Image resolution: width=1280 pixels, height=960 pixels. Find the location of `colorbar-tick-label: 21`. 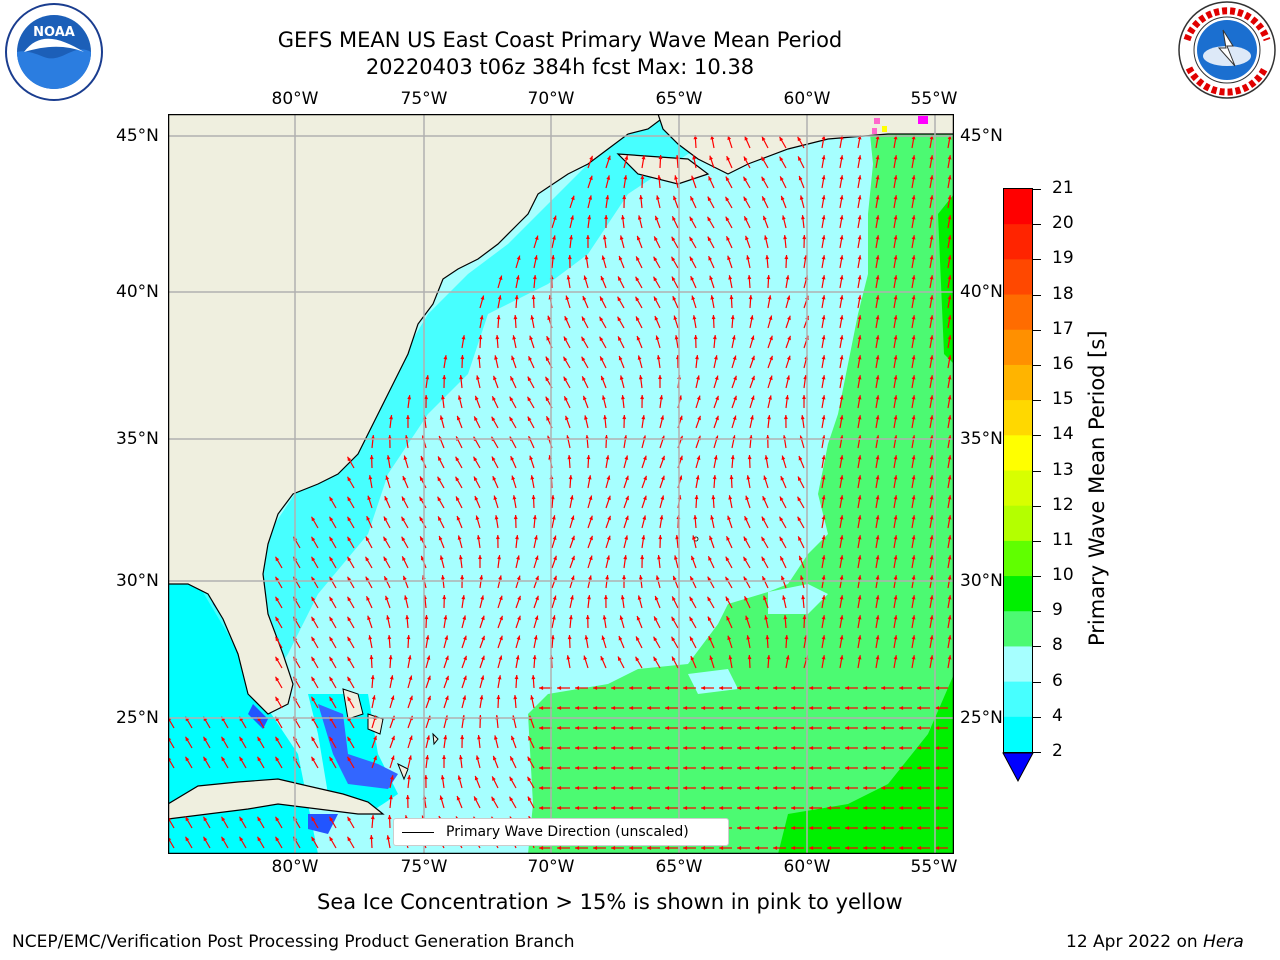

colorbar-tick-label: 21 is located at coordinates (1063, 188).